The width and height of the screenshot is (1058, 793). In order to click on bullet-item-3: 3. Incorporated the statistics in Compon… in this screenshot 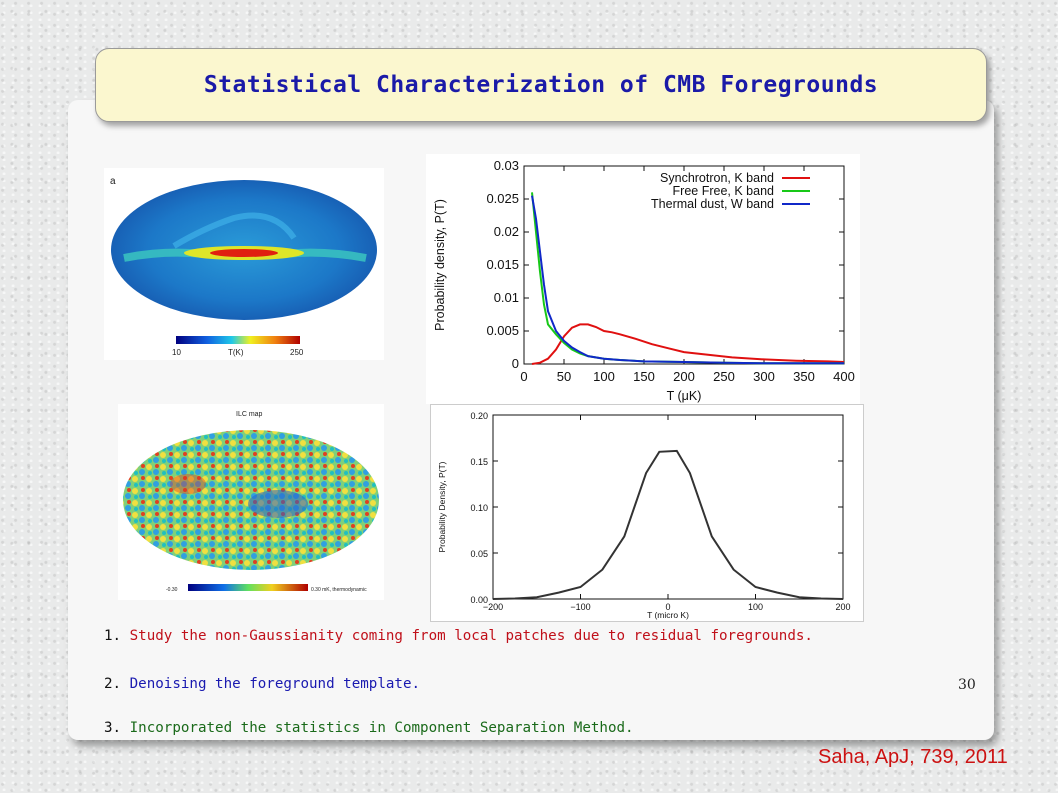, I will do `click(369, 728)`.